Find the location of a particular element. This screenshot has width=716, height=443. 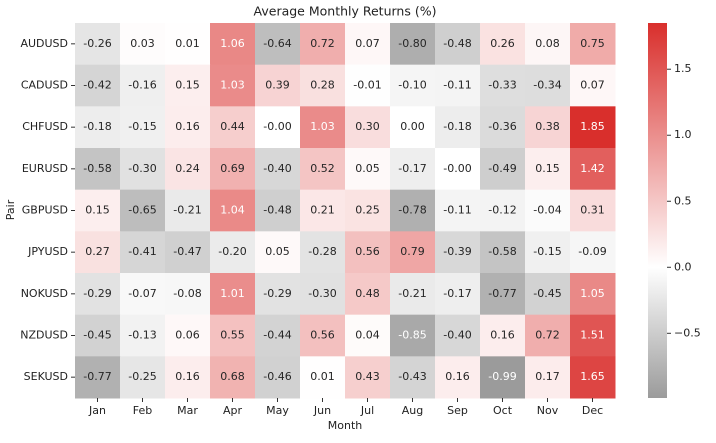

y-tick-label: AUDUSD is located at coordinates (44, 43).